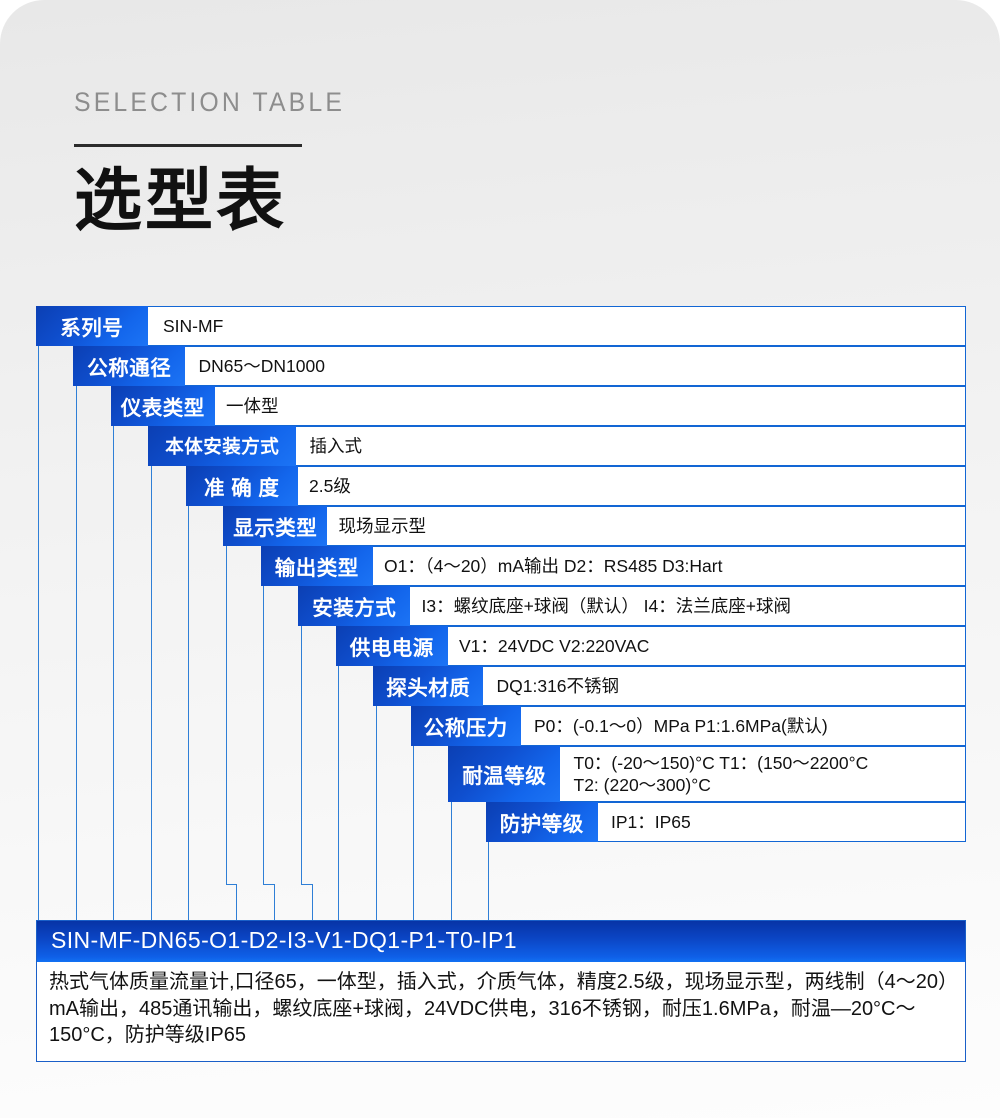 This screenshot has width=1000, height=1118. I want to click on row-label: 防护等级, so click(541, 821).